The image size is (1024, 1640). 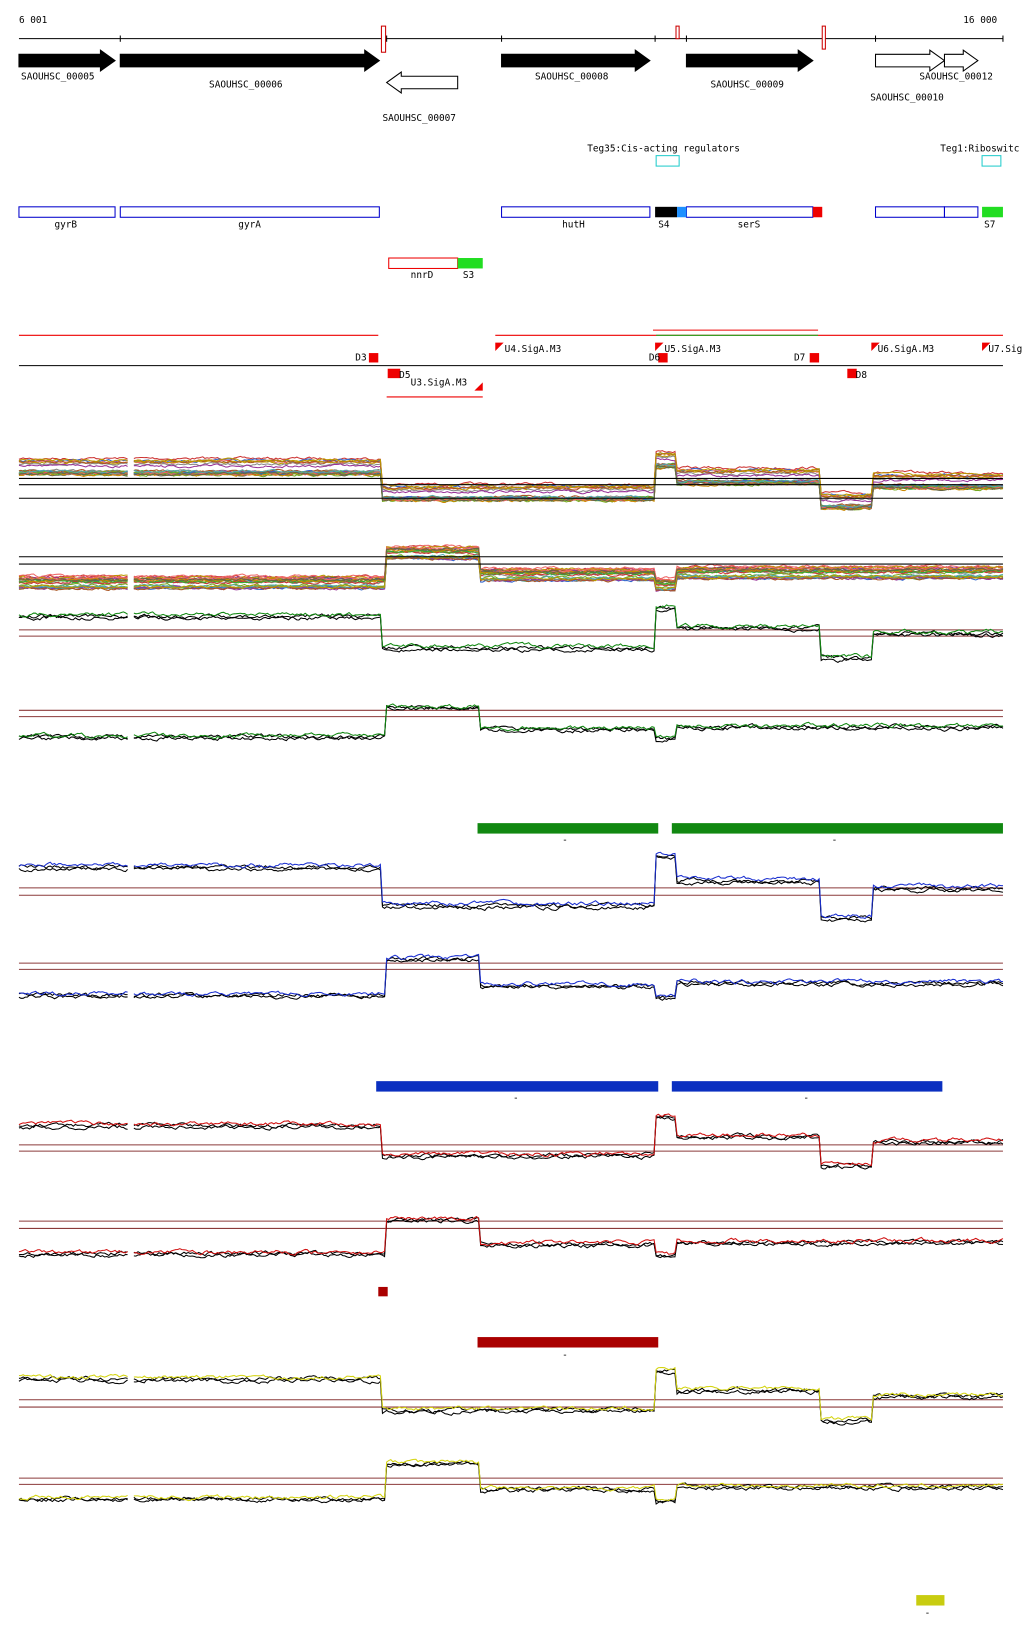 What do you see at coordinates (679, 366) in the screenshot?
I see `operon-marks` at bounding box center [679, 366].